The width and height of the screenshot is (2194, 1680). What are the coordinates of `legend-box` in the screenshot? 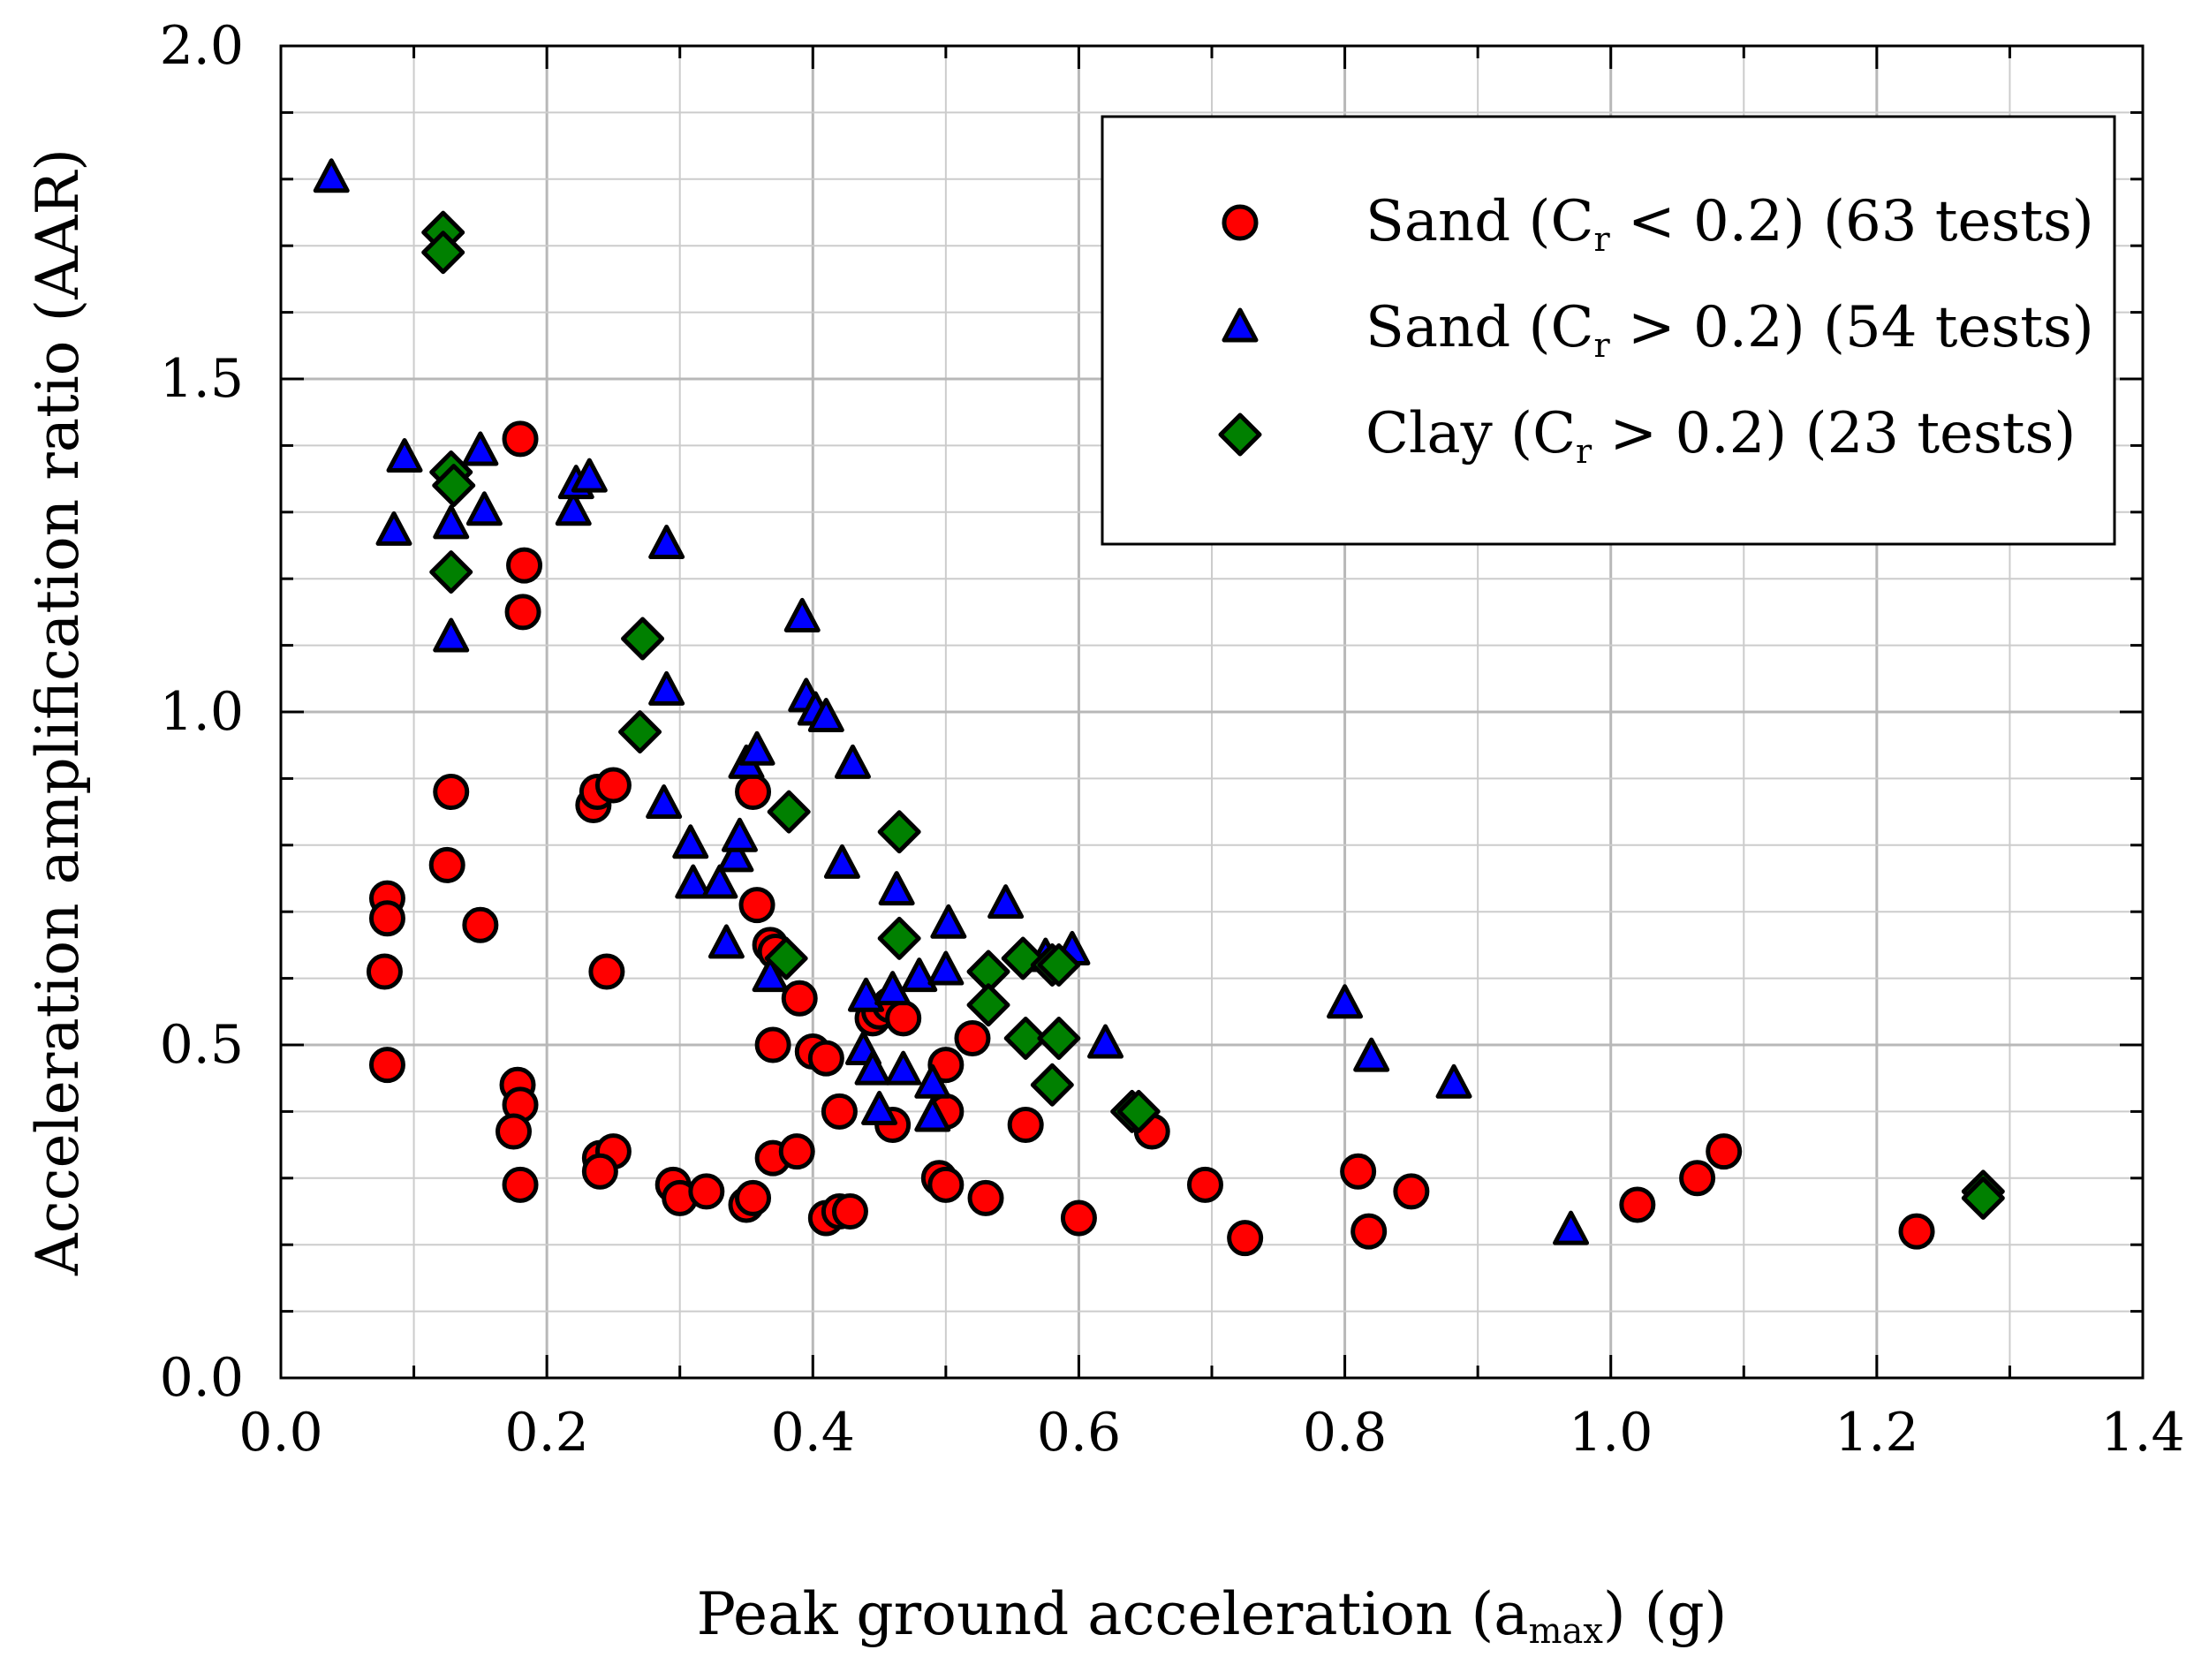 It's located at (1609, 330).